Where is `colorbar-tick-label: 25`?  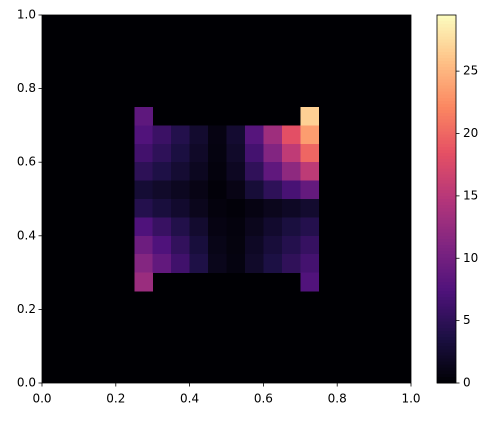 colorbar-tick-label: 25 is located at coordinates (470, 71).